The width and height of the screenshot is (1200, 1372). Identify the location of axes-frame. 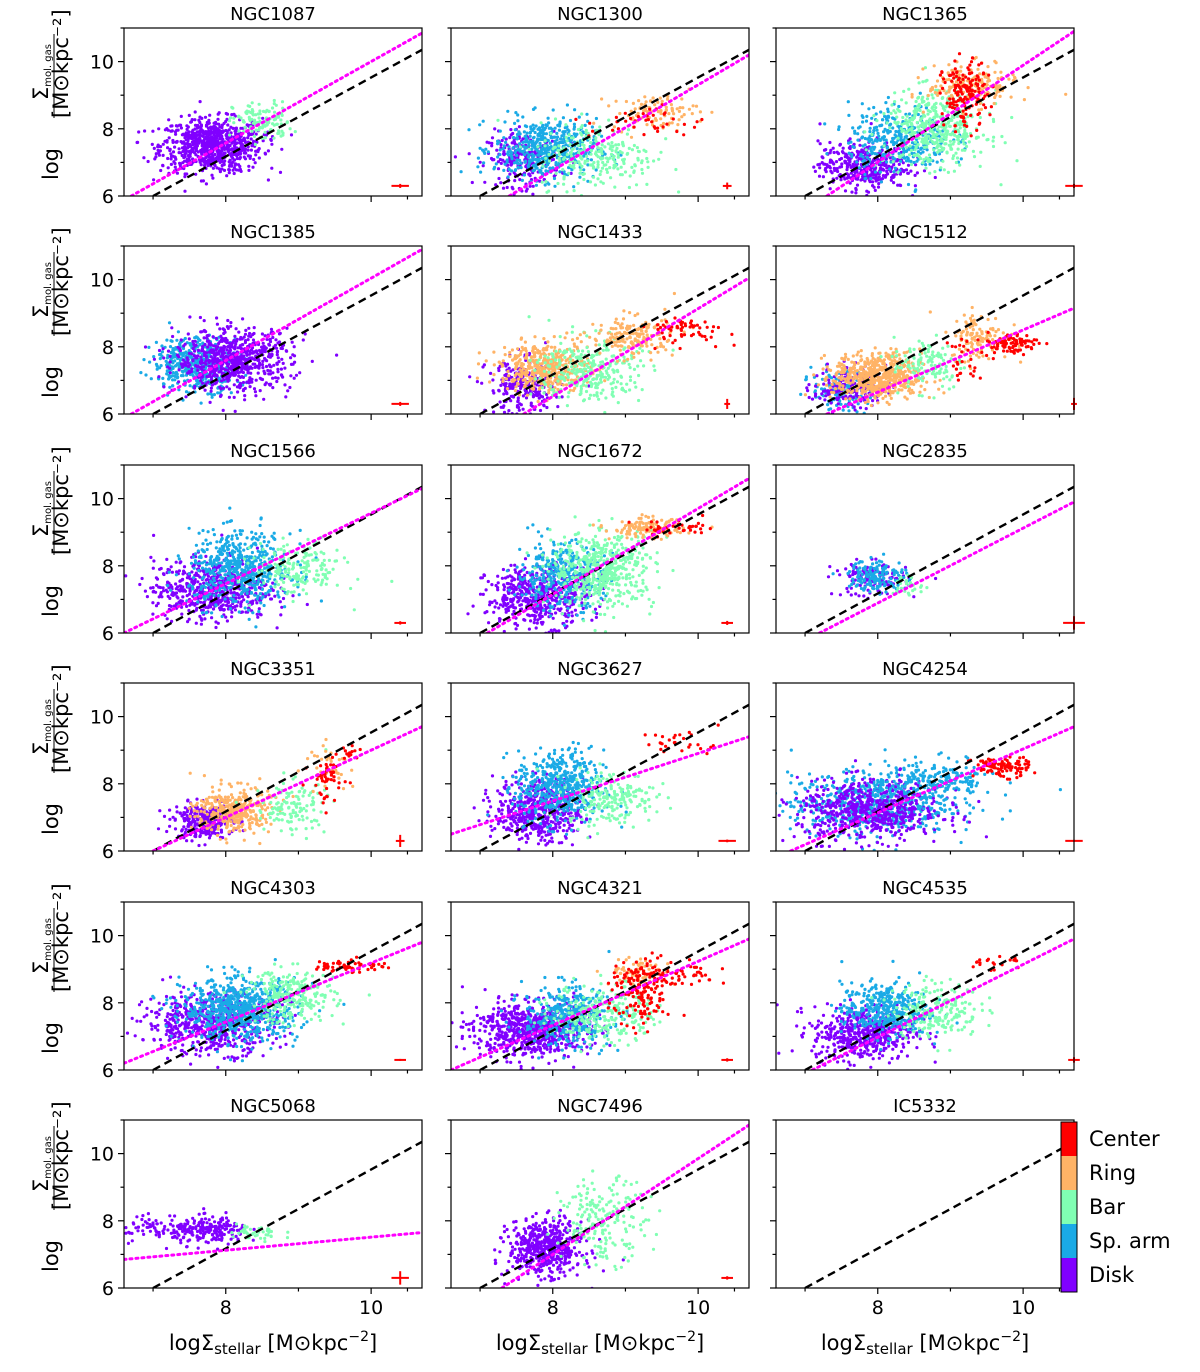
(273, 330).